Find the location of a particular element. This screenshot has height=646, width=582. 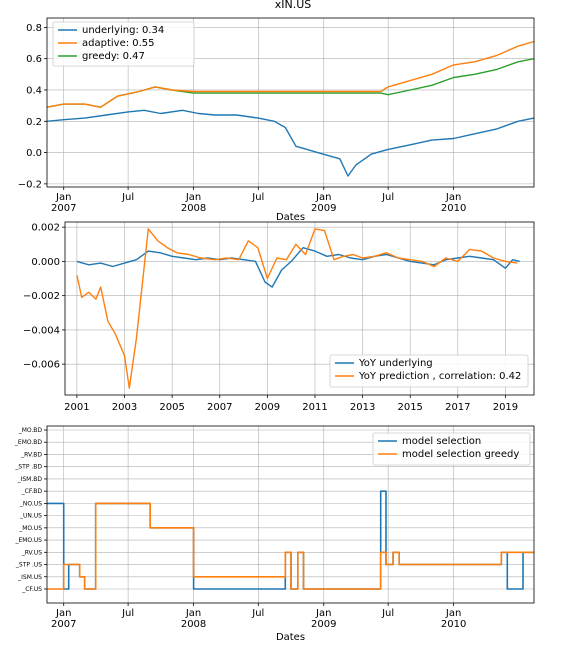

legend-label: model selection greedy is located at coordinates (460, 454).